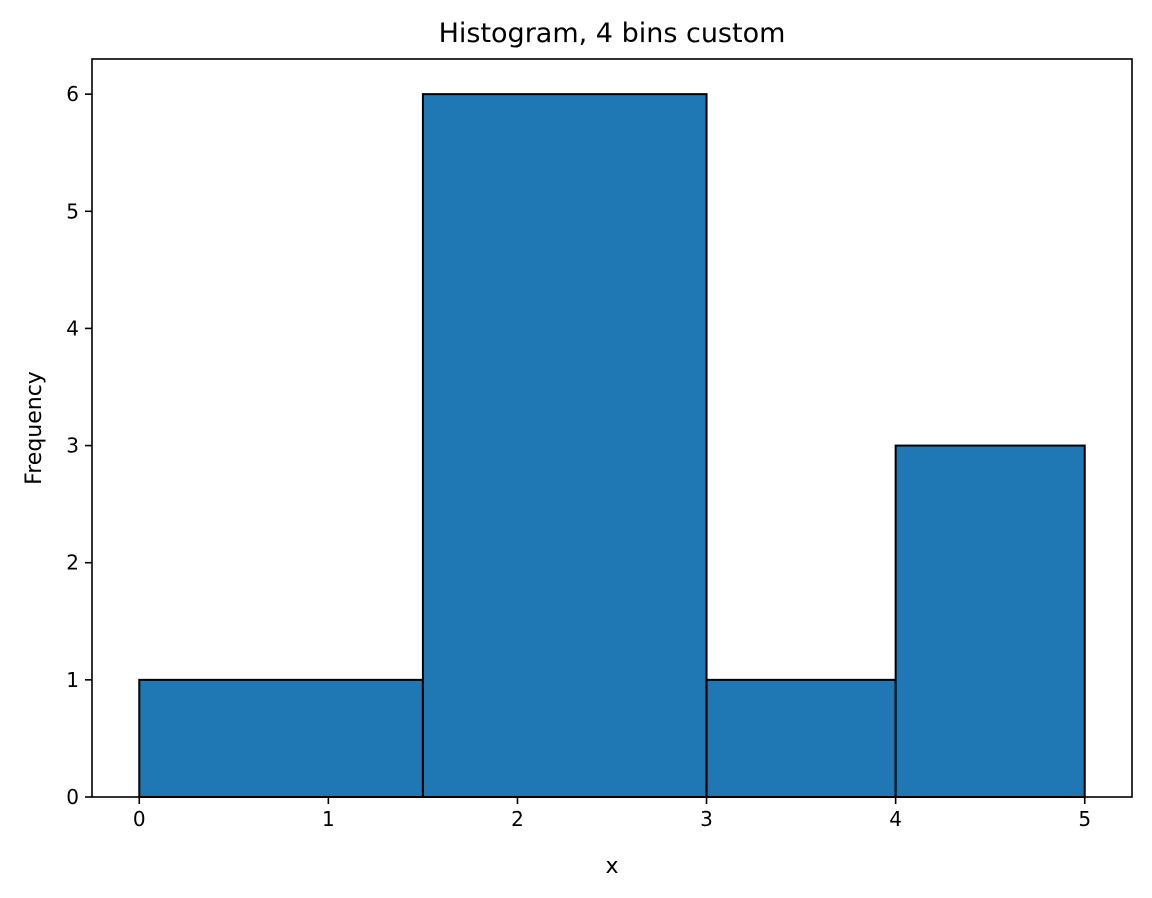 The width and height of the screenshot is (1152, 898). What do you see at coordinates (895, 819) in the screenshot?
I see `x-tick-label: 4` at bounding box center [895, 819].